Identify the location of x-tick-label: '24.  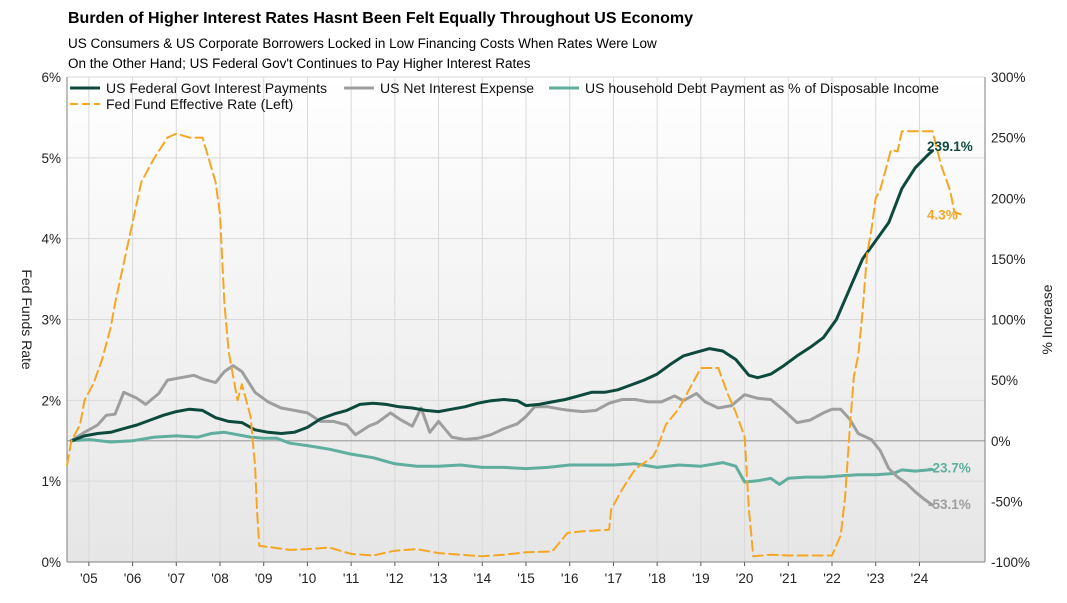
(920, 578).